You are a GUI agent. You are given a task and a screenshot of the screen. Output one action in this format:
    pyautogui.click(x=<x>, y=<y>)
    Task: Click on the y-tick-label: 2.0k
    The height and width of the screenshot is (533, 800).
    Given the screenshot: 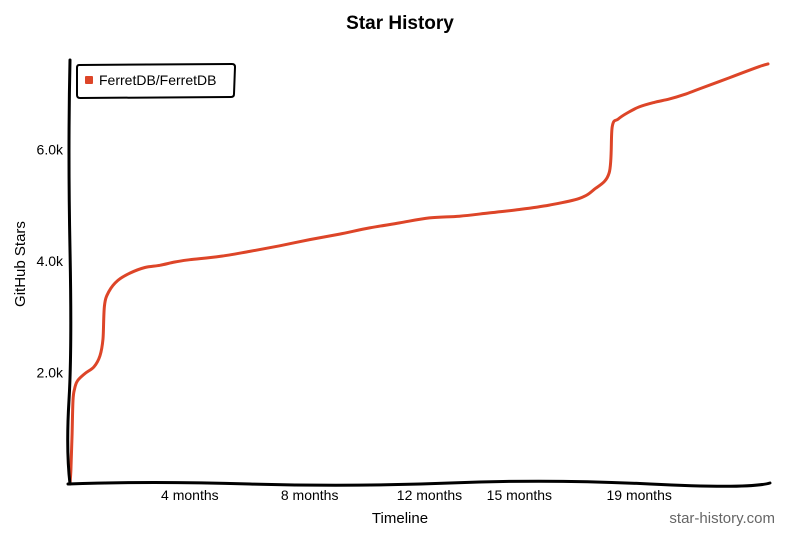 What is the action you would take?
    pyautogui.click(x=50, y=372)
    